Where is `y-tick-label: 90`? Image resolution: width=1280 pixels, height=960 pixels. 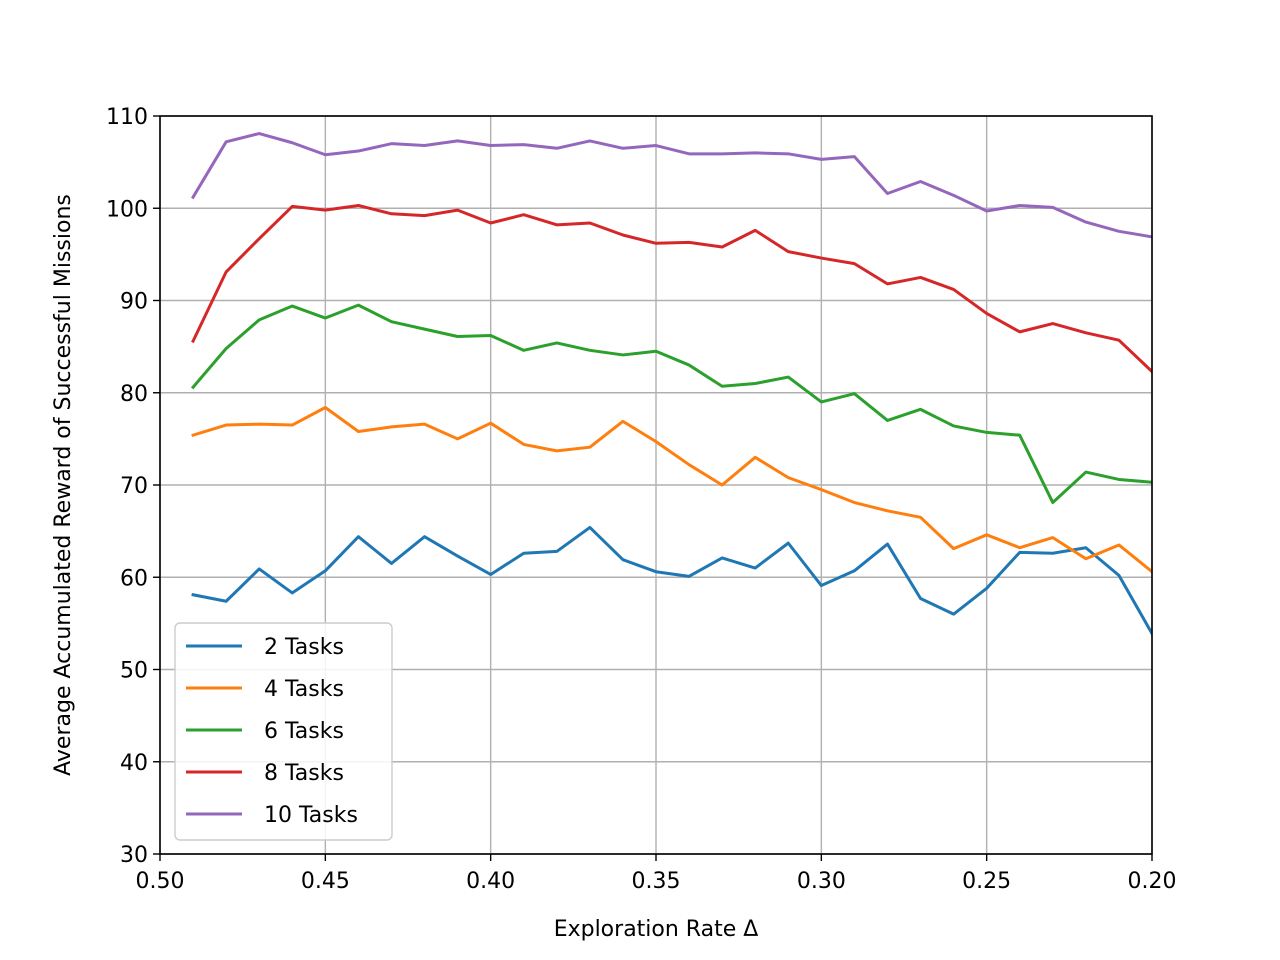 y-tick-label: 90 is located at coordinates (134, 302).